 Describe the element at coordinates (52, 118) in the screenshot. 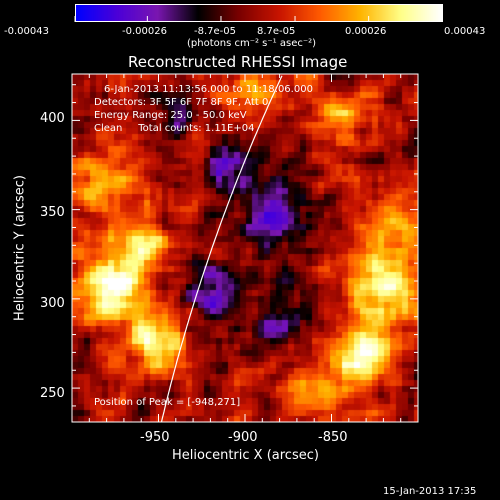

I see `y-tick-label: 400` at that location.